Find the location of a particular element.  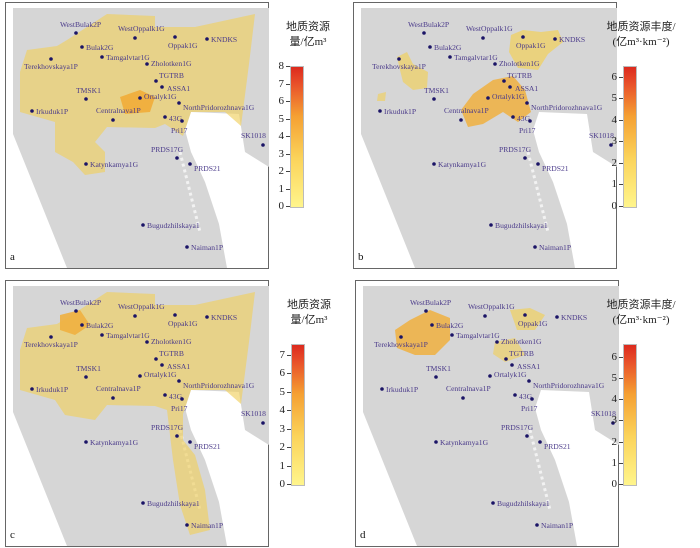

well-label: NorthPridorozhnava1G is located at coordinates (569, 385).